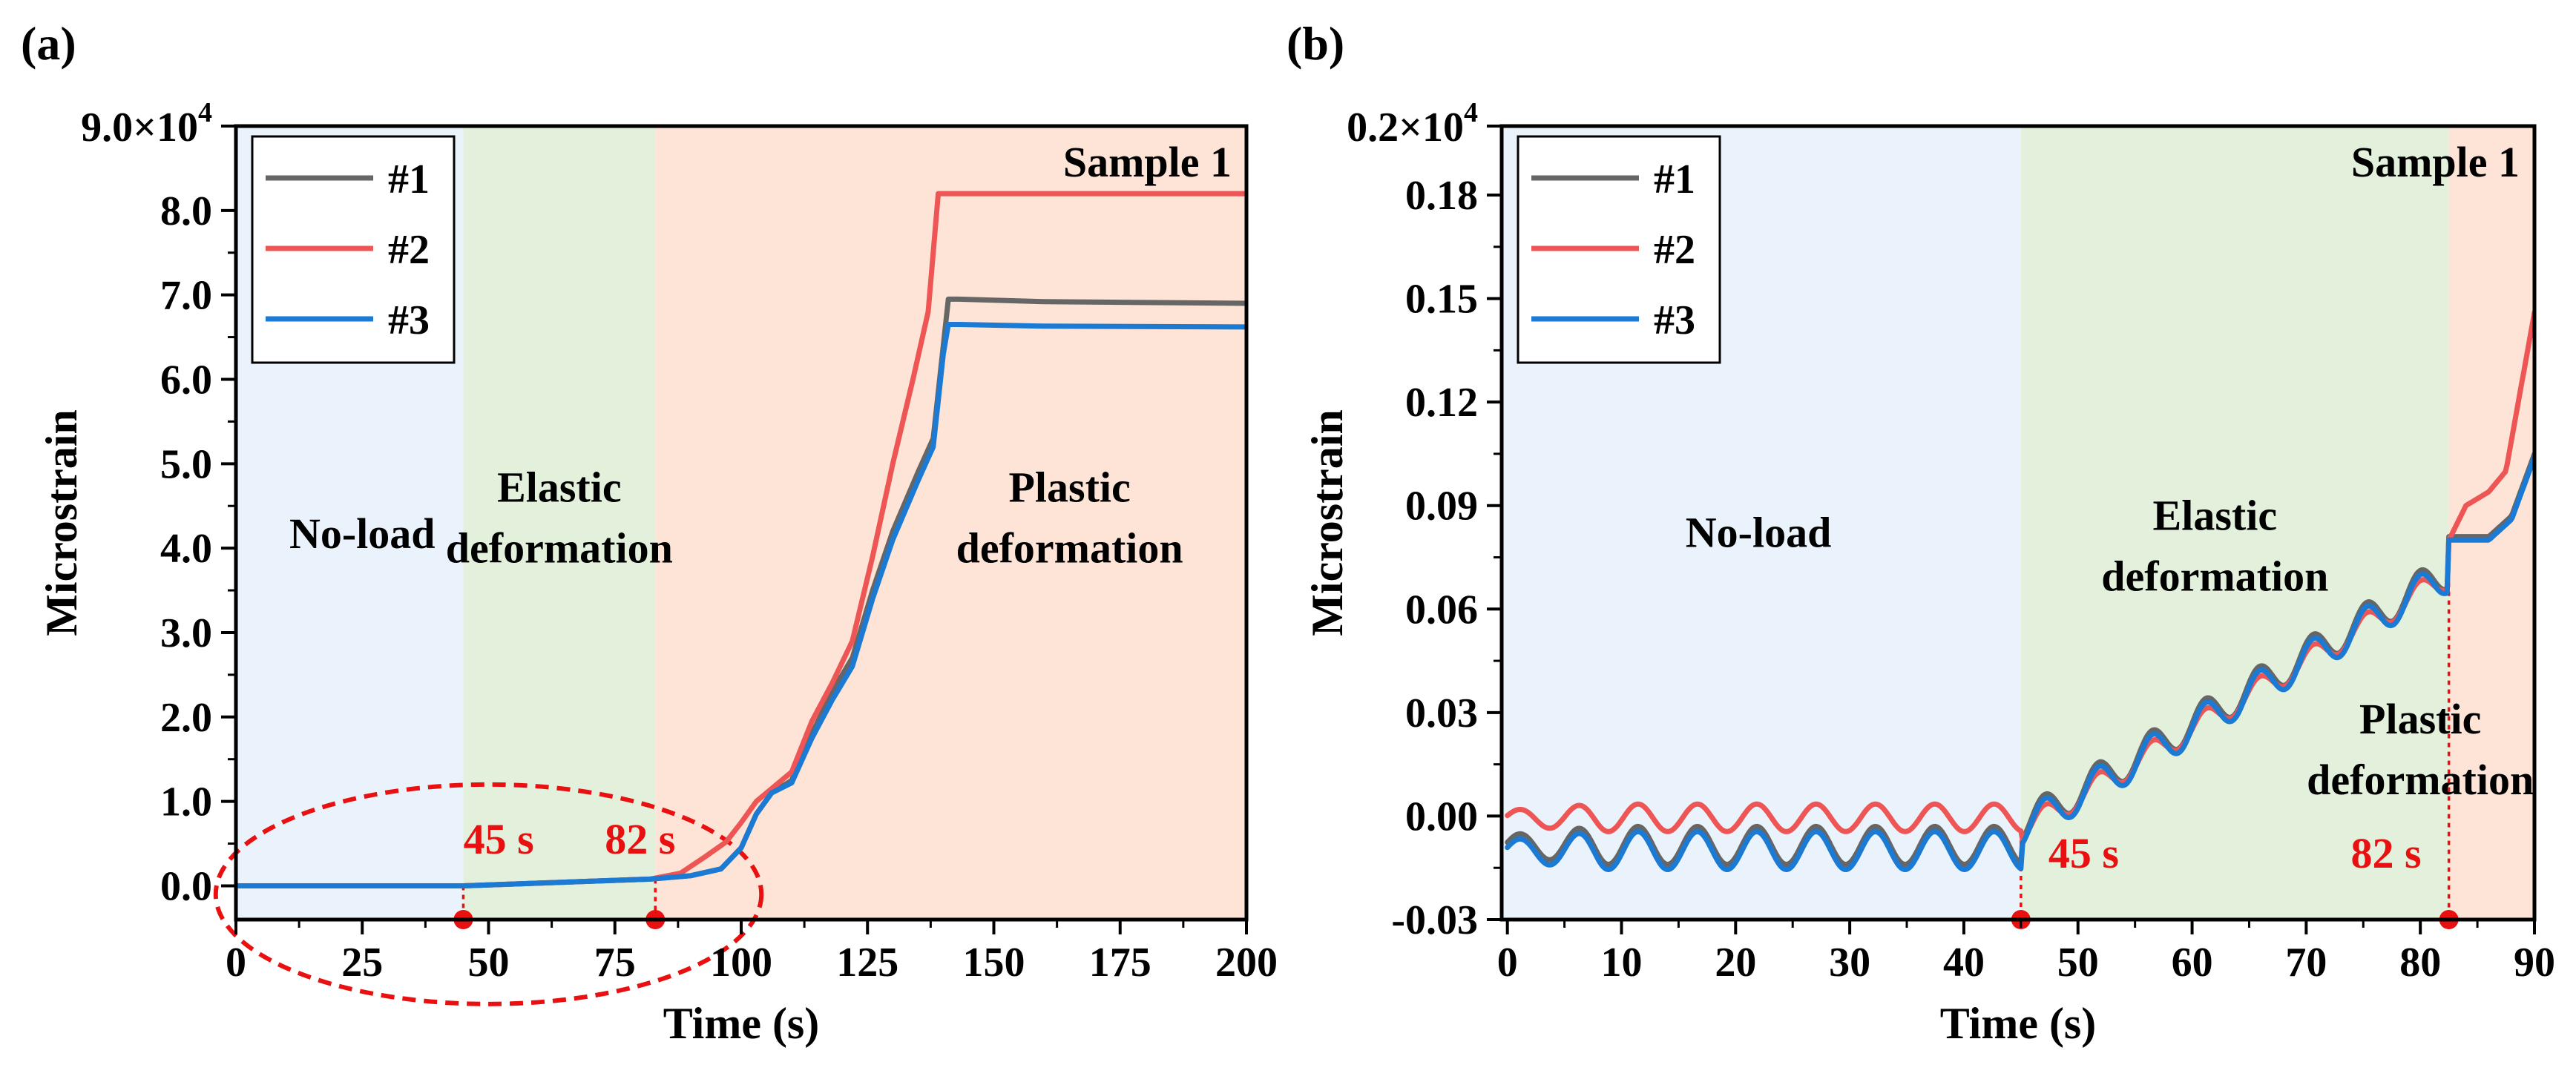  Describe the element at coordinates (1441, 610) in the screenshot. I see `y-tick-label: 0.06` at that location.